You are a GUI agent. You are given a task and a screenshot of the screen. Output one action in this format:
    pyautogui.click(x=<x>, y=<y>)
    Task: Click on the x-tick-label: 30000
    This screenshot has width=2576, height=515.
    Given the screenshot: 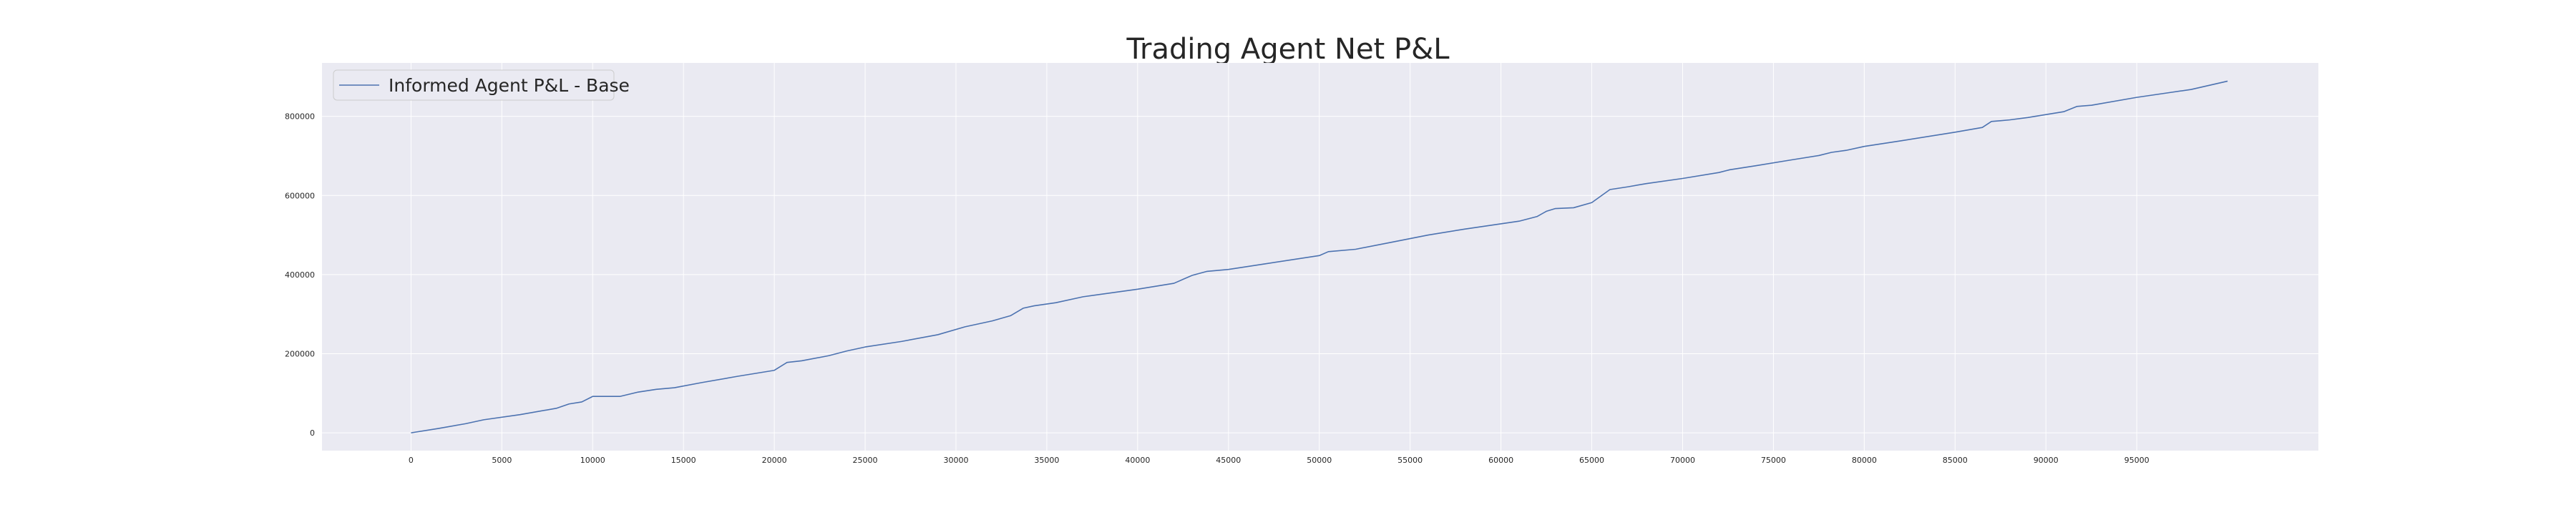 What is the action you would take?
    pyautogui.click(x=956, y=460)
    